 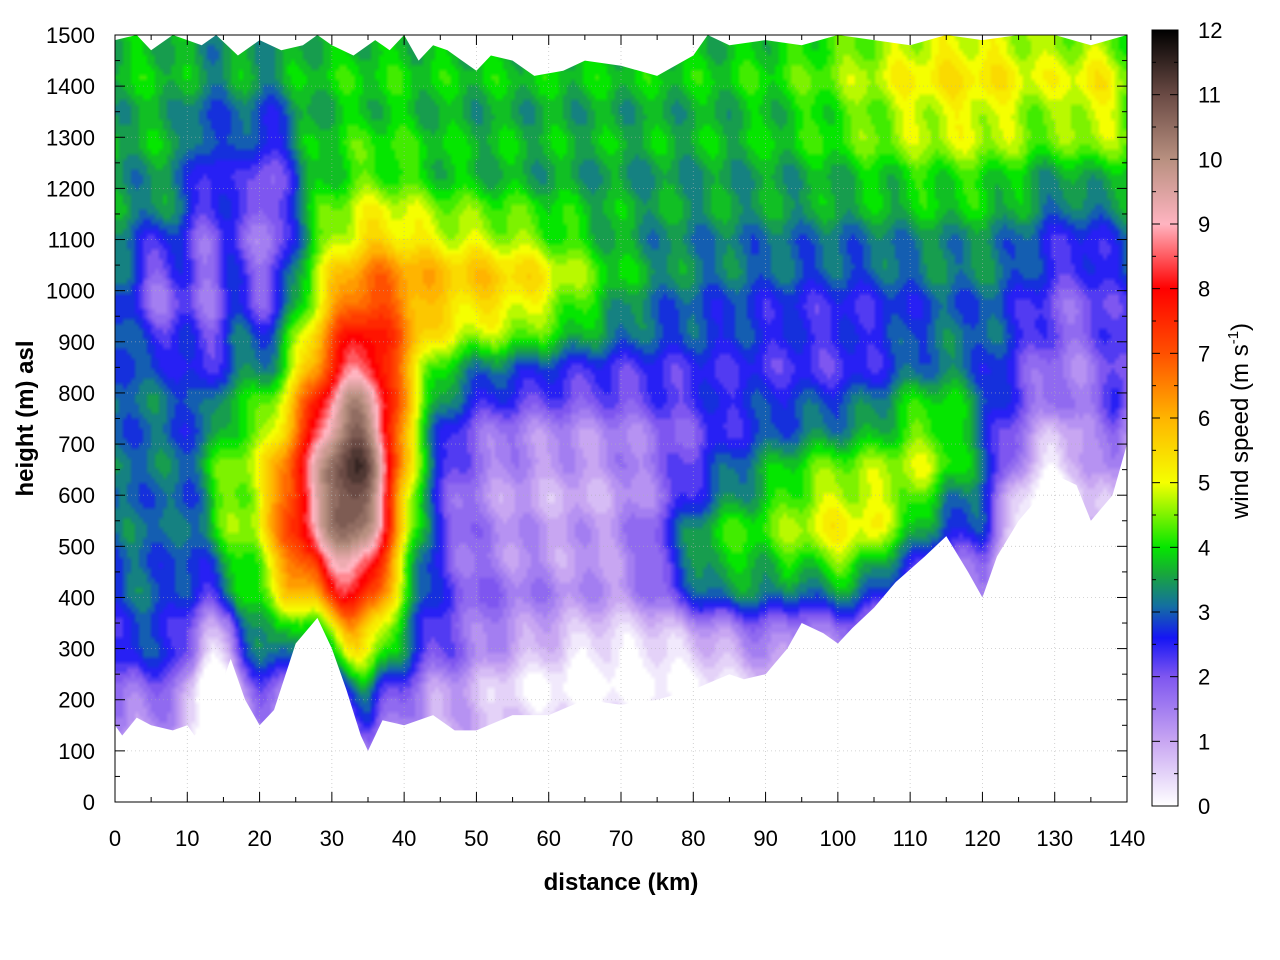 What do you see at coordinates (332, 838) in the screenshot?
I see `x-tick-label: 30` at bounding box center [332, 838].